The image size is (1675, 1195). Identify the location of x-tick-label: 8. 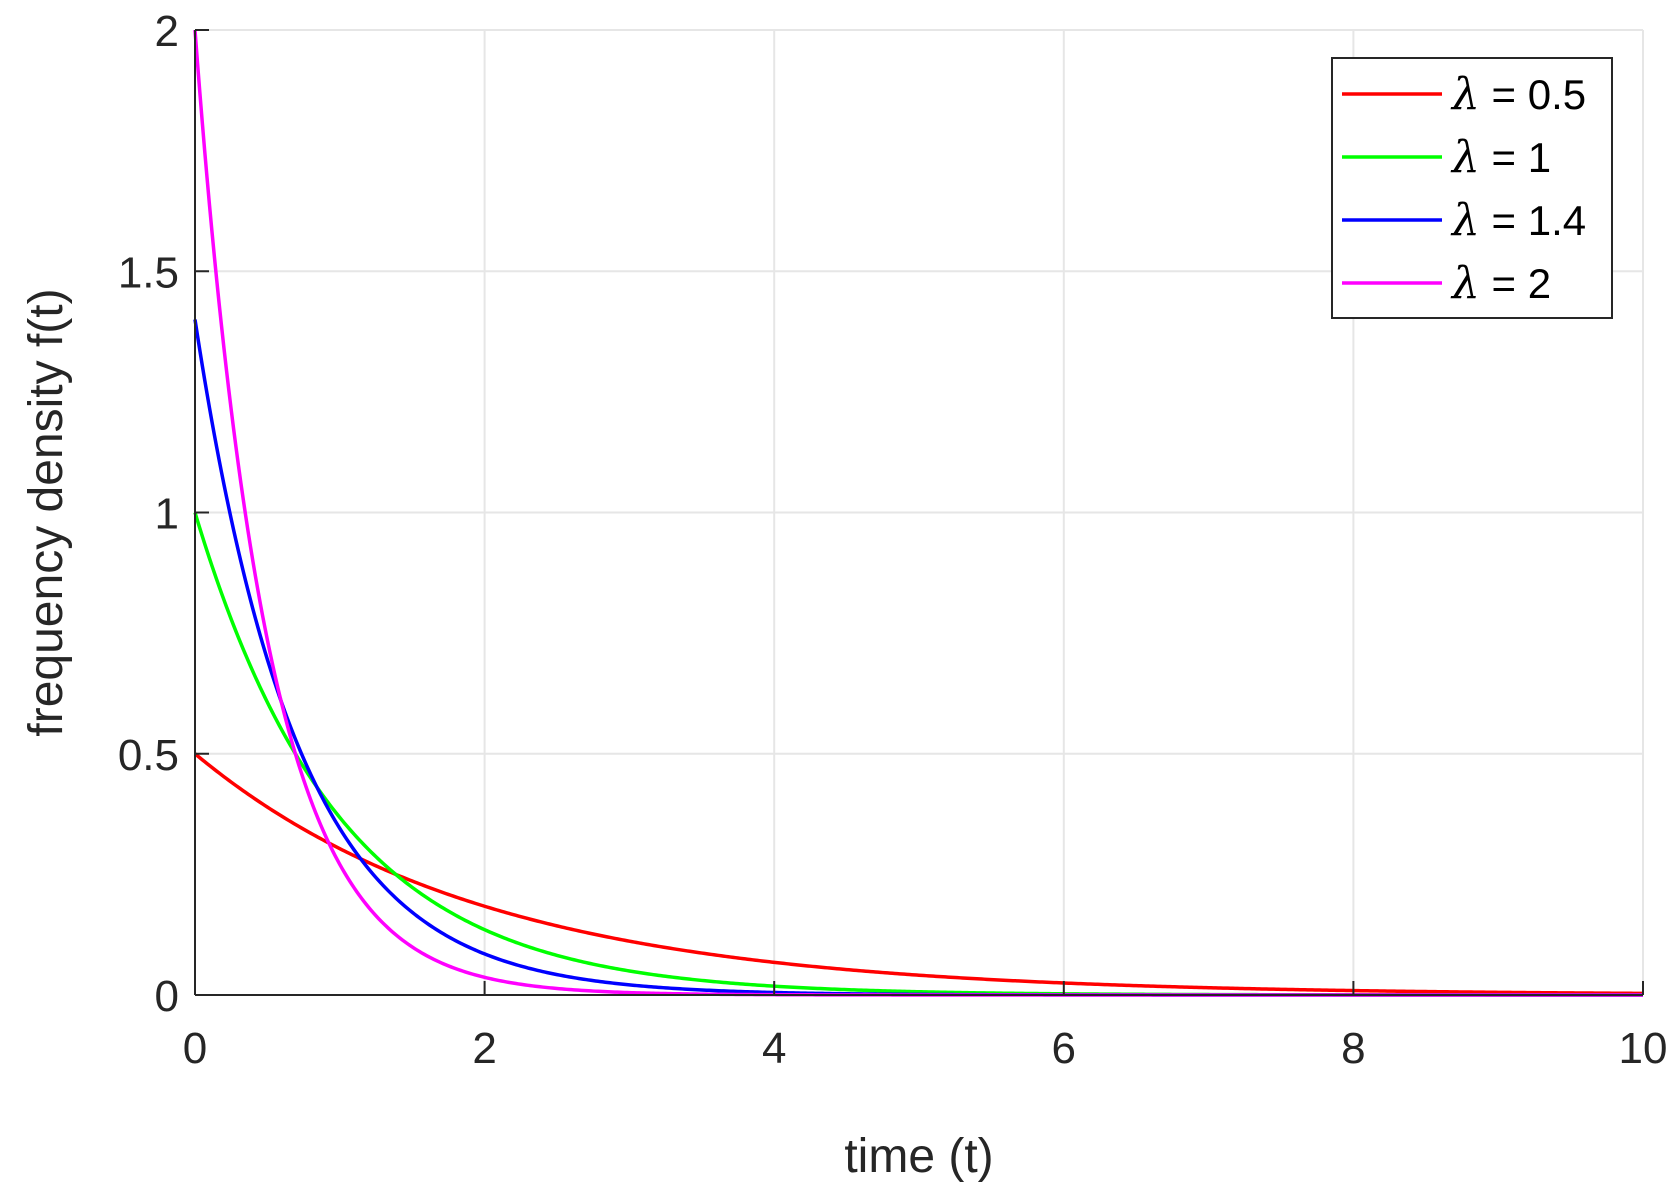
(1353, 1048).